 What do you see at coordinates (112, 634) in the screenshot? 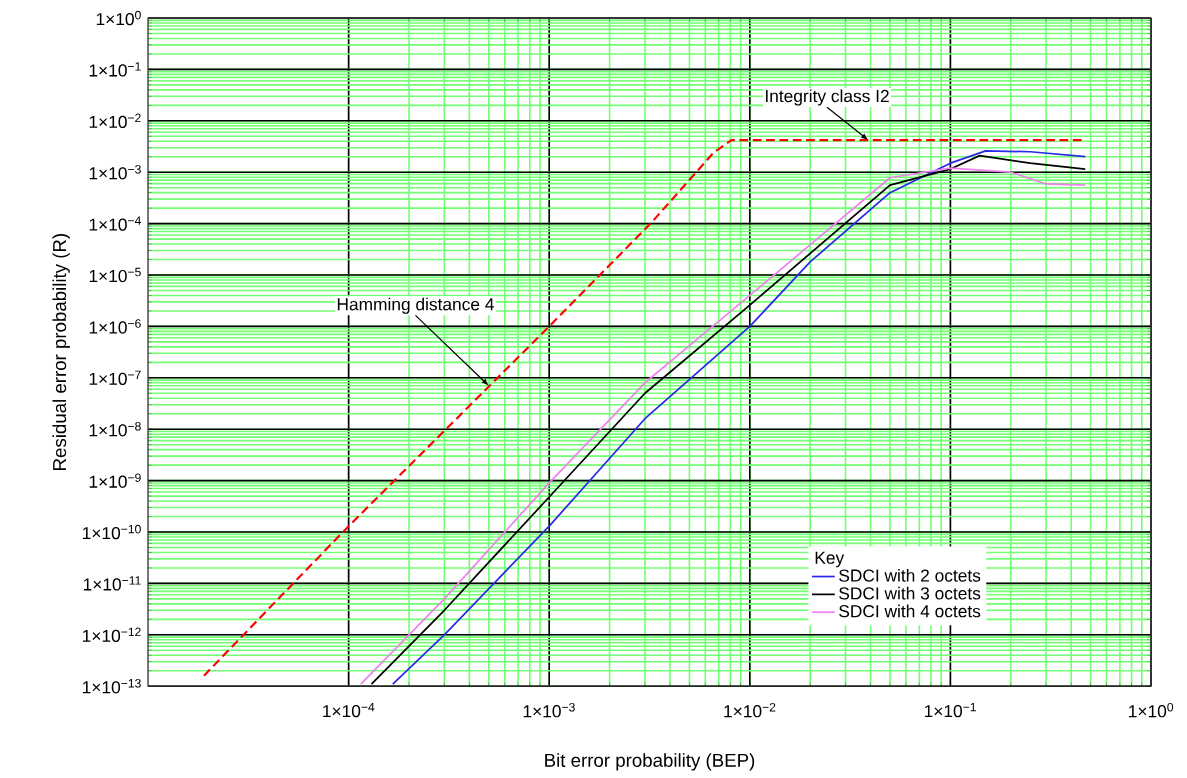
I see `y-tick-label: 1×10$^{−12}$` at bounding box center [112, 634].